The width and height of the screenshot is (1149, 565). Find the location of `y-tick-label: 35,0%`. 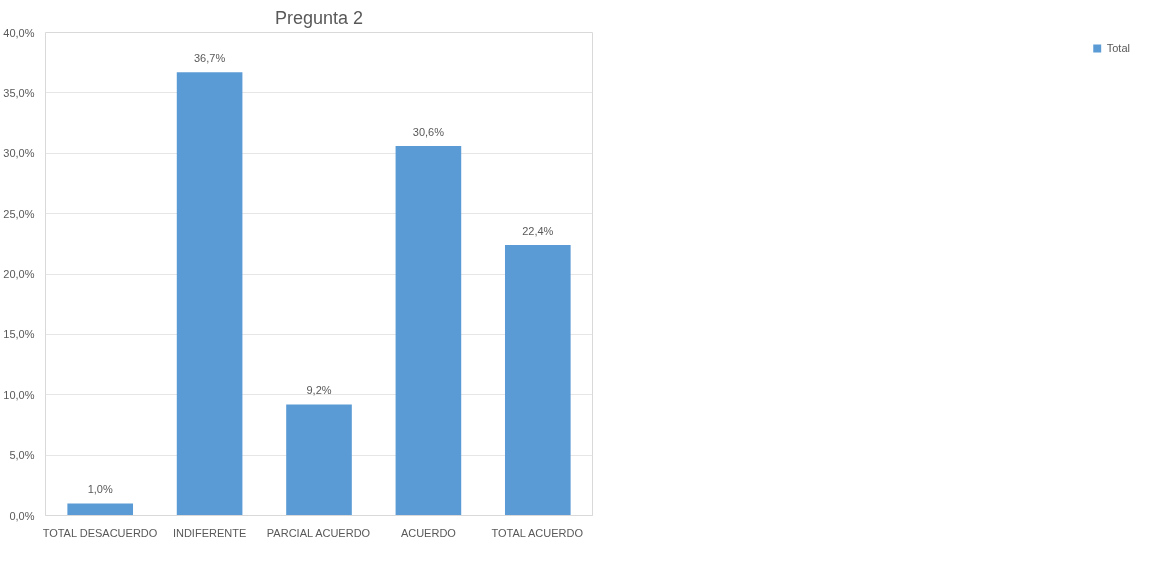

y-tick-label: 35,0% is located at coordinates (19, 92).